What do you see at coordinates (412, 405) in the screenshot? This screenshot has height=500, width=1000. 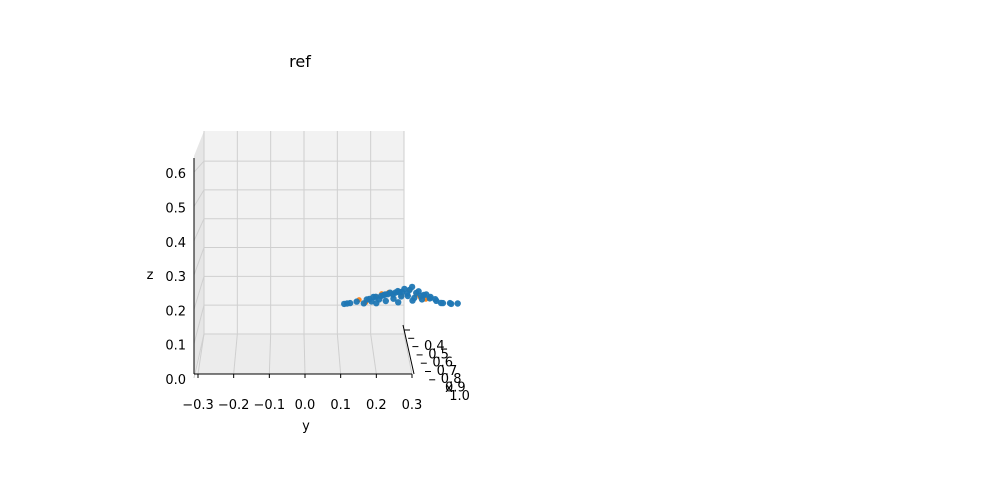 I see `y-tick-label: 0.3` at bounding box center [412, 405].